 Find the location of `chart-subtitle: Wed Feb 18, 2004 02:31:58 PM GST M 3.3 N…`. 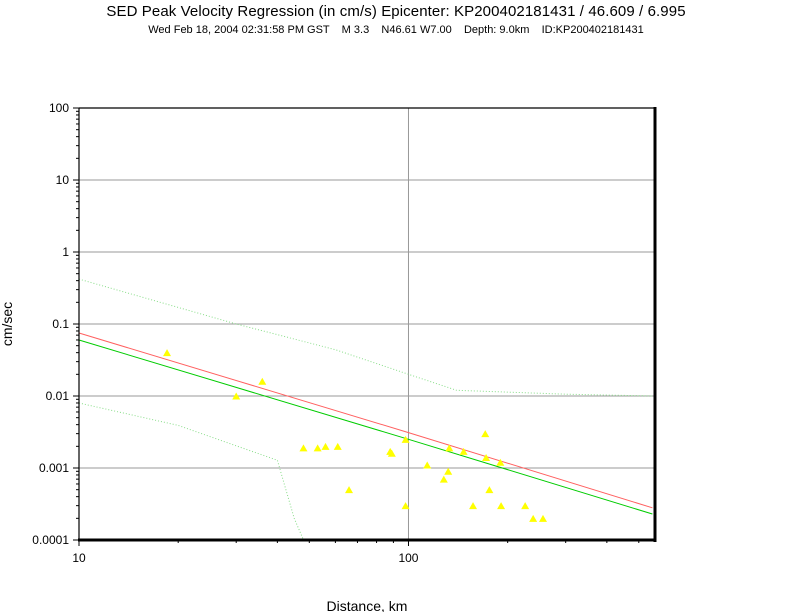

chart-subtitle: Wed Feb 18, 2004 02:31:58 PM GST M 3.3 N… is located at coordinates (396, 30).